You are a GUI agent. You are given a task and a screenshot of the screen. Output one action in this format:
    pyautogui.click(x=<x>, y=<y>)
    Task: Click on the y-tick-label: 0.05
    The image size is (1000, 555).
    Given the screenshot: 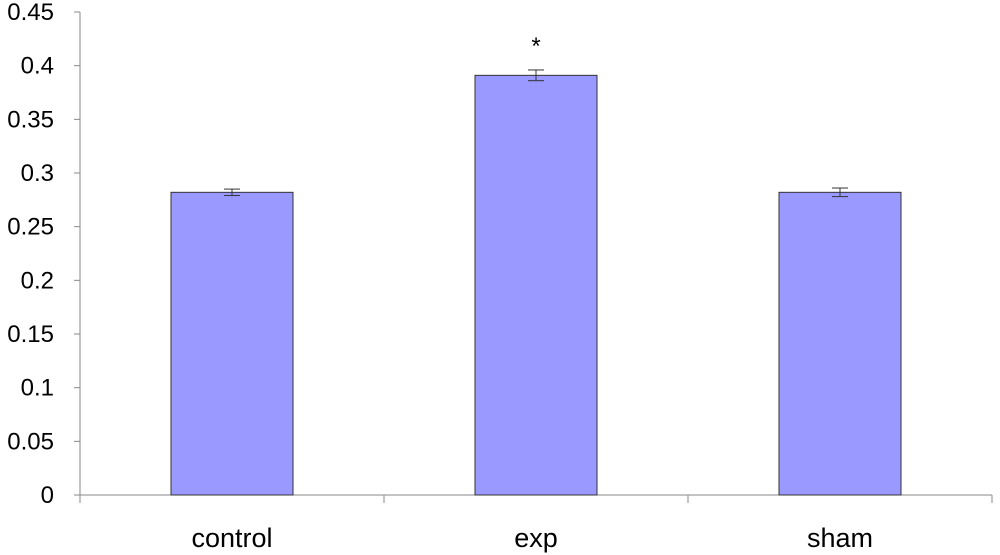 What is the action you would take?
    pyautogui.click(x=30, y=441)
    